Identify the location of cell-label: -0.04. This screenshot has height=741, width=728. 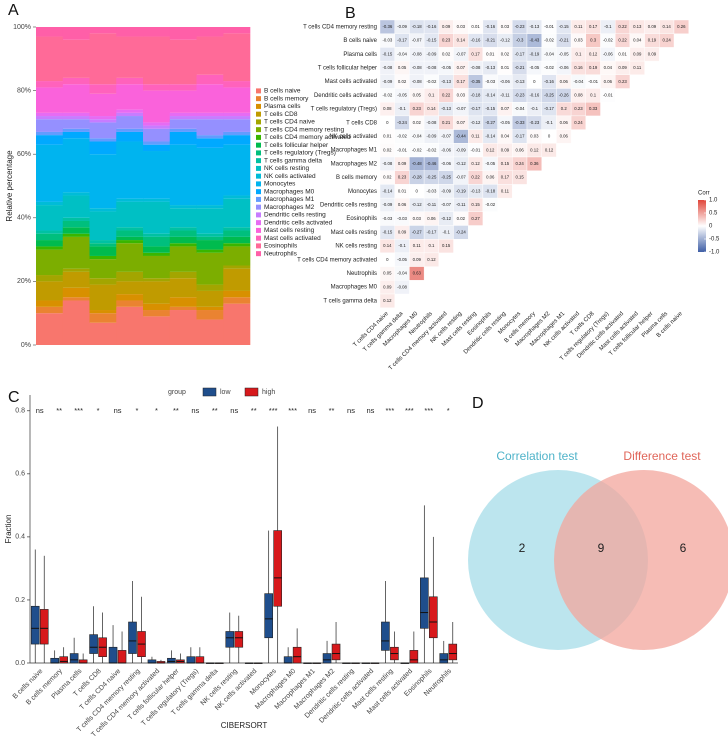
(549, 53).